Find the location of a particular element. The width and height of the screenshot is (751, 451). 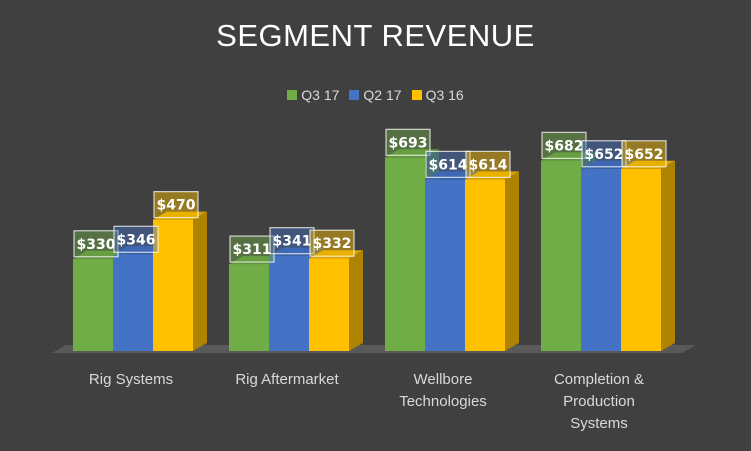

data-label-text: $682 is located at coordinates (564, 146).